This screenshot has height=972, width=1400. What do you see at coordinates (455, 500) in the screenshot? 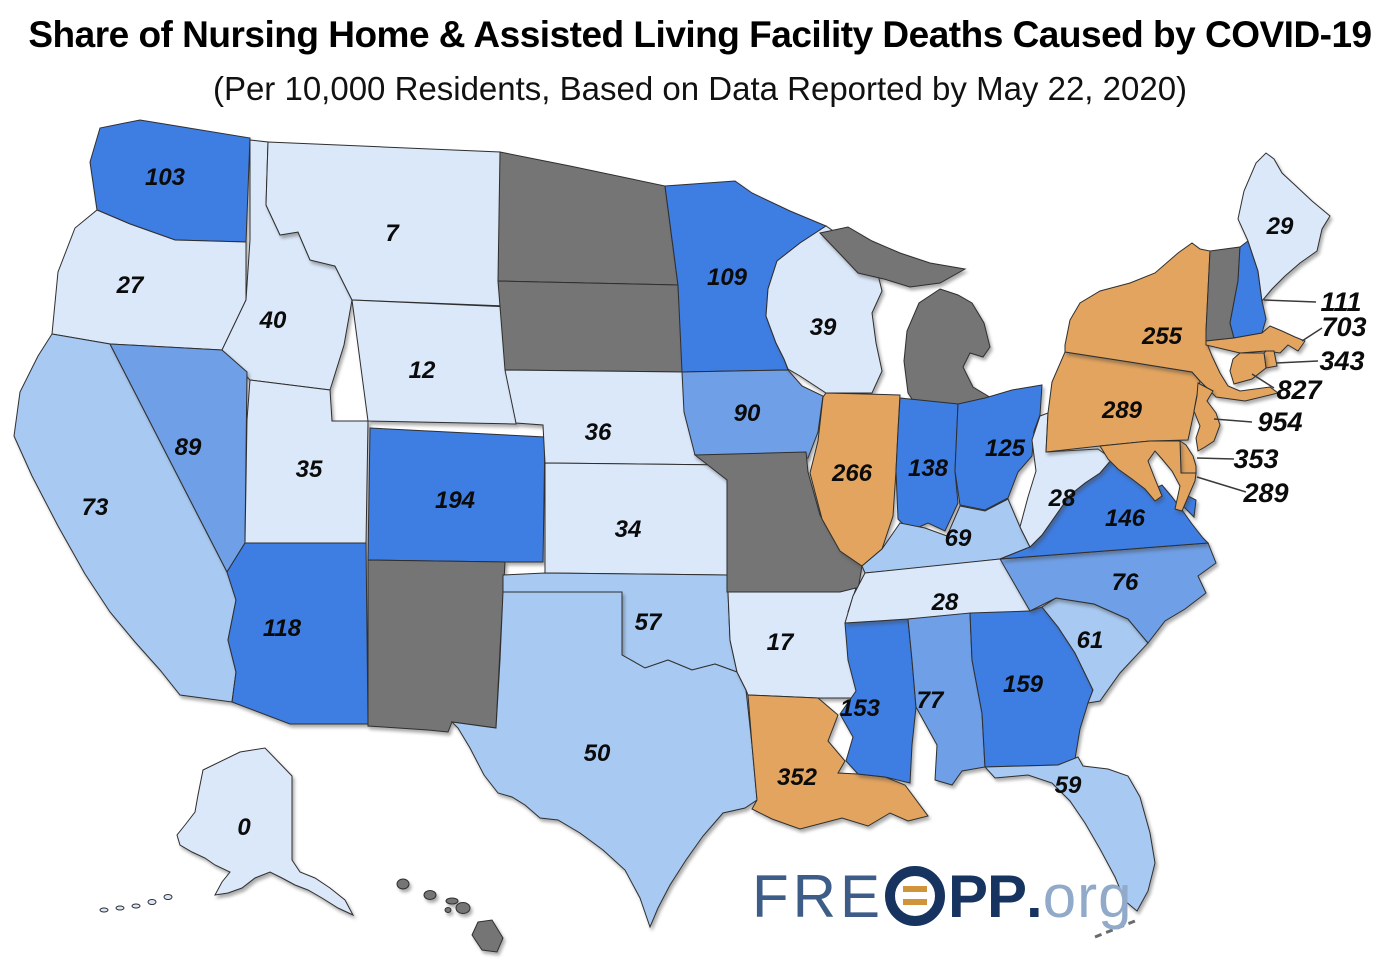
I see `state-value-CO: 194` at bounding box center [455, 500].